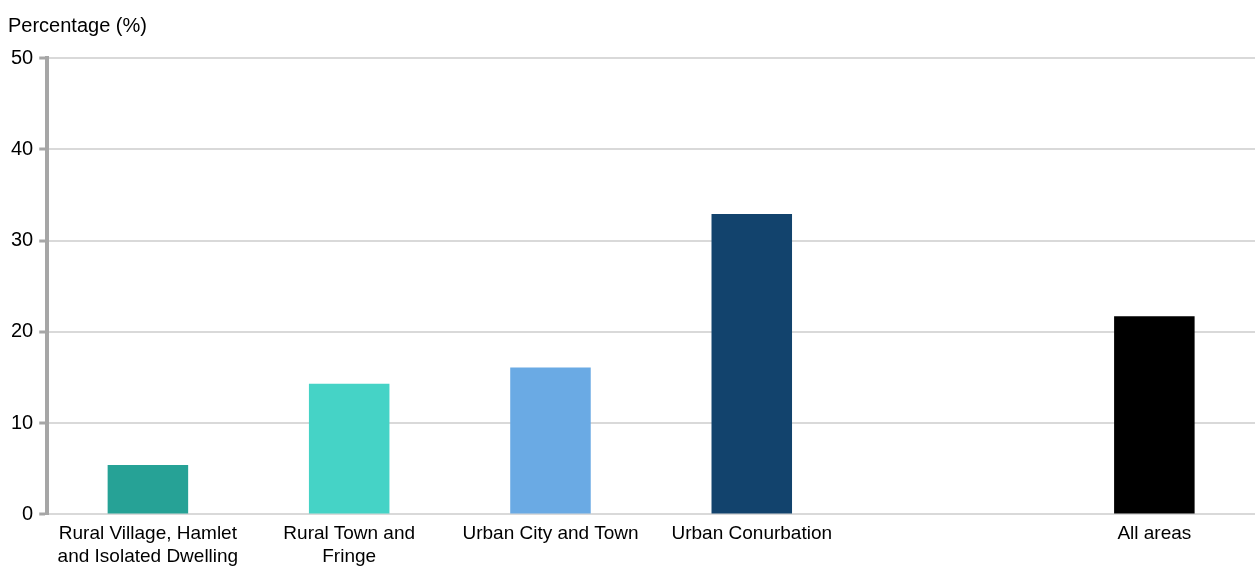 Image resolution: width=1255 pixels, height=578 pixels. What do you see at coordinates (22, 421) in the screenshot?
I see `y-tick-label: 10` at bounding box center [22, 421].